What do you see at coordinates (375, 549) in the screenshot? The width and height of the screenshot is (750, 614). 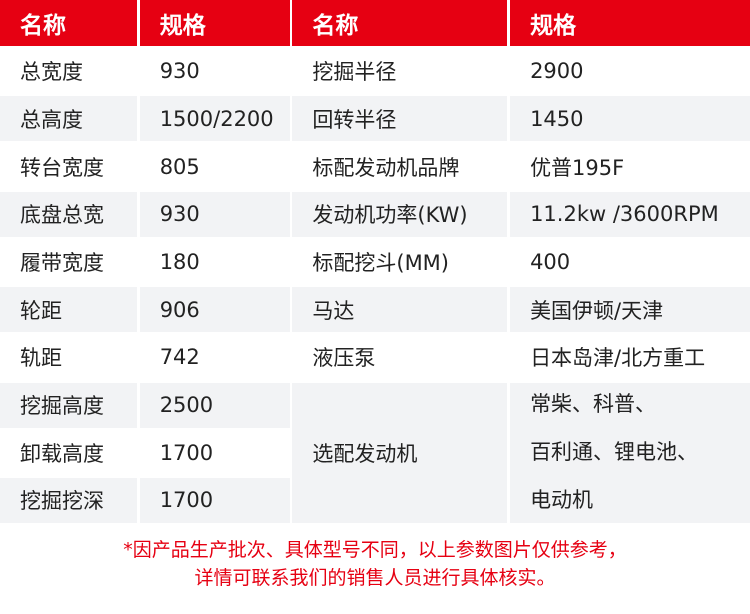 I see `disclaimer-line-1: *因产品生产批次、具体型号不同，以上参数图片仅供参考，` at bounding box center [375, 549].